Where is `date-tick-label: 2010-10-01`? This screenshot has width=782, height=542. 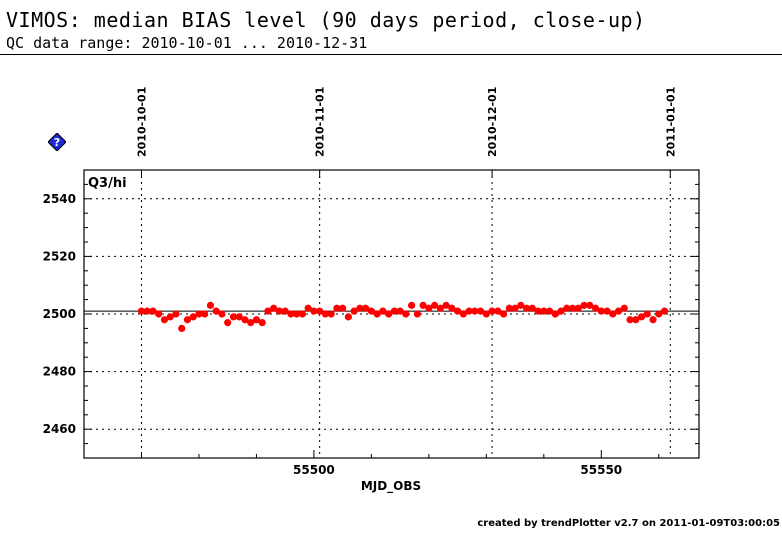 date-tick-label: 2010-10-01 is located at coordinates (141, 122).